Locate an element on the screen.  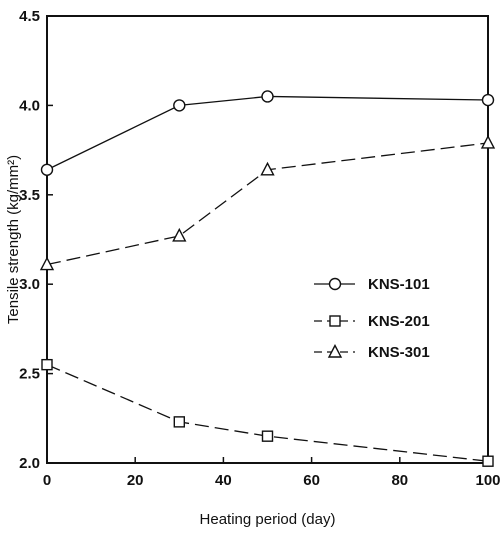
x-tick-label: 0 is located at coordinates (47, 480).